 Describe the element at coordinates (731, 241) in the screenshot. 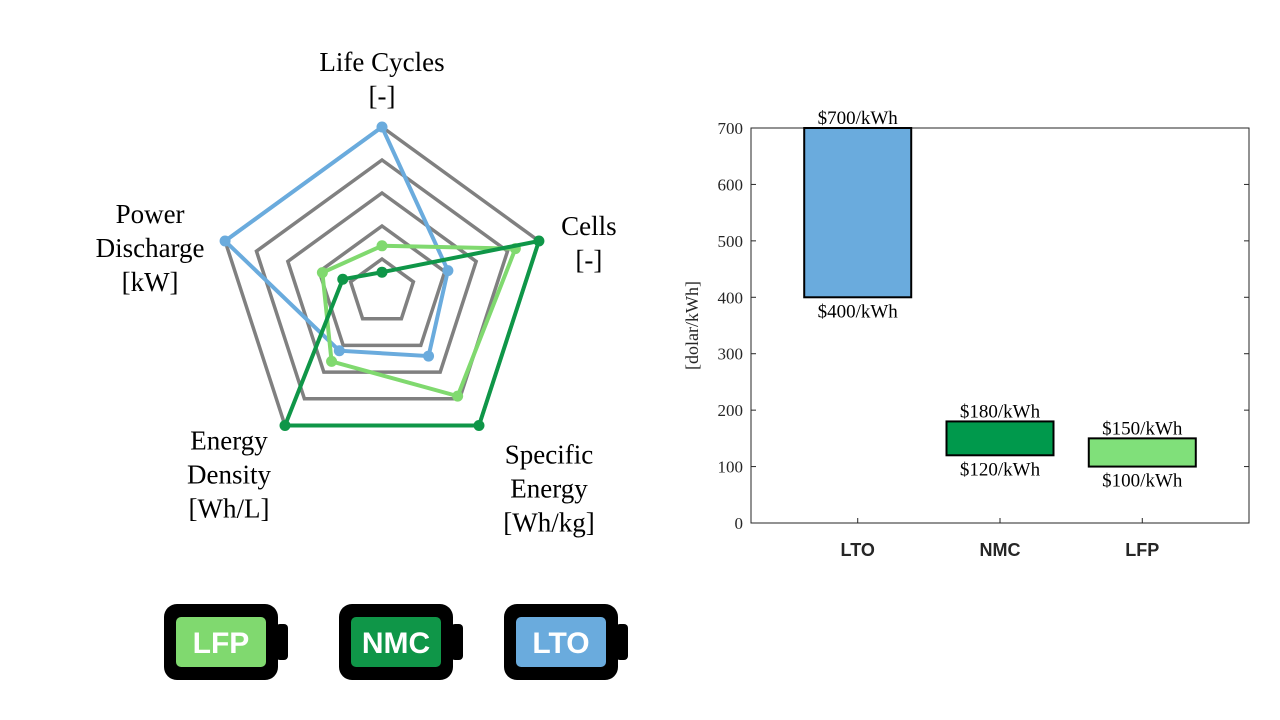

I see `y-tick-label-500: 500` at that location.